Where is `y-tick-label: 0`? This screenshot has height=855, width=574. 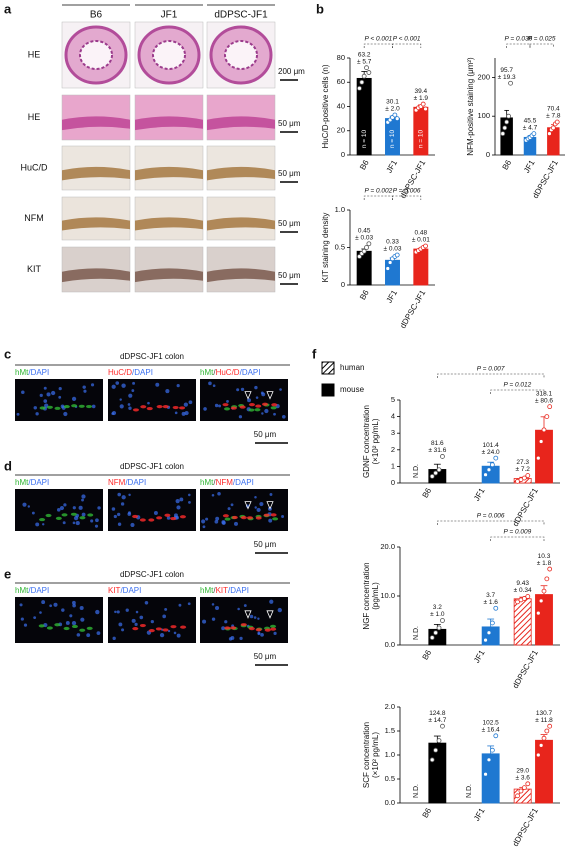
y-tick-label: 0 is located at coordinates (393, 482).